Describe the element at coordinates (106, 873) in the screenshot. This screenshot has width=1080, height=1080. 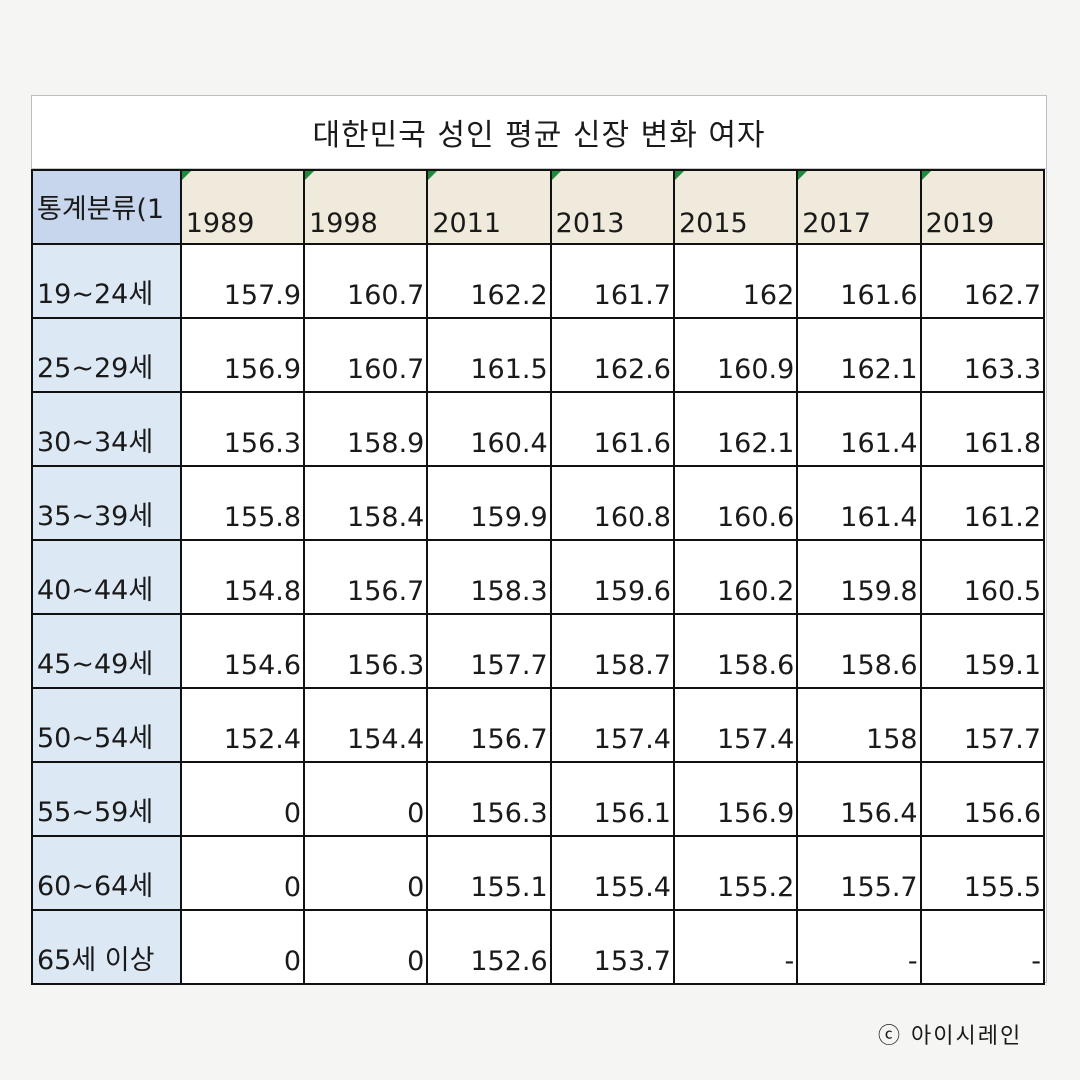
I see `age-group-cell: 60~64세` at that location.